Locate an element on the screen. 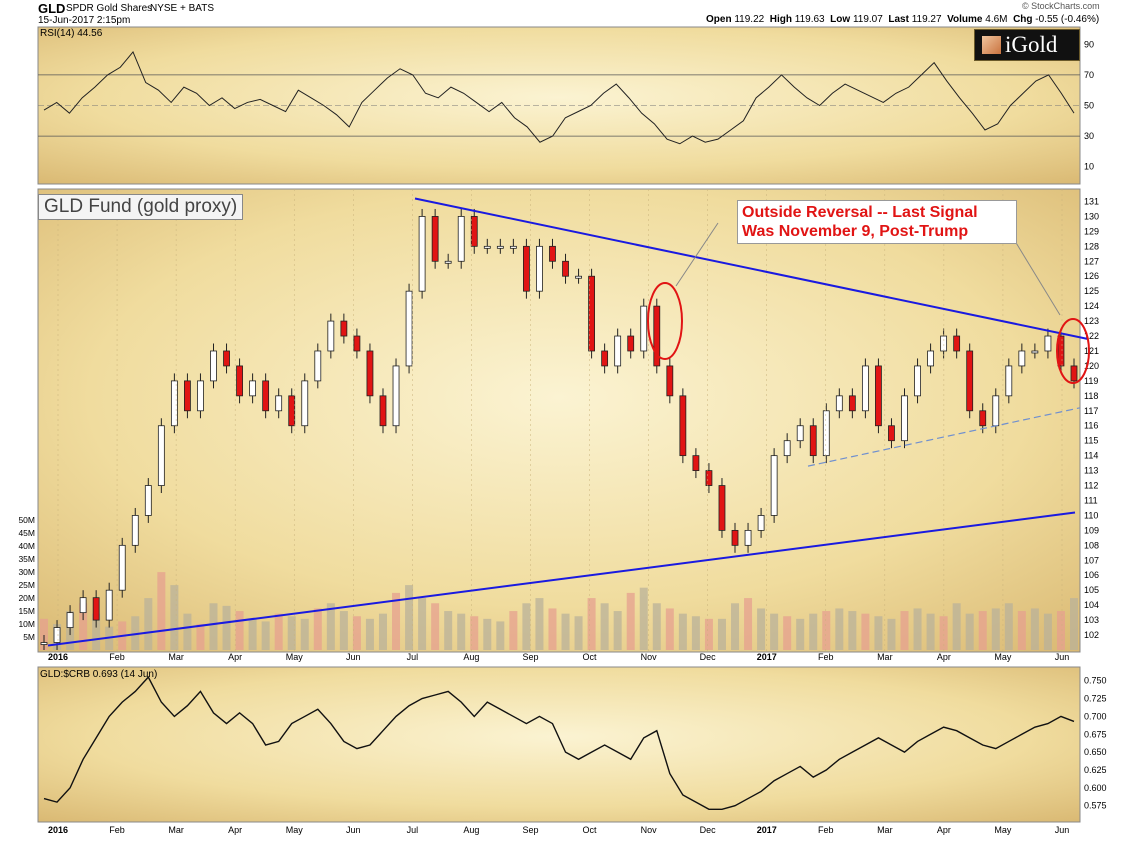 The image size is (1123, 841). source-credit: © StockCharts.com is located at coordinates (1061, 6).